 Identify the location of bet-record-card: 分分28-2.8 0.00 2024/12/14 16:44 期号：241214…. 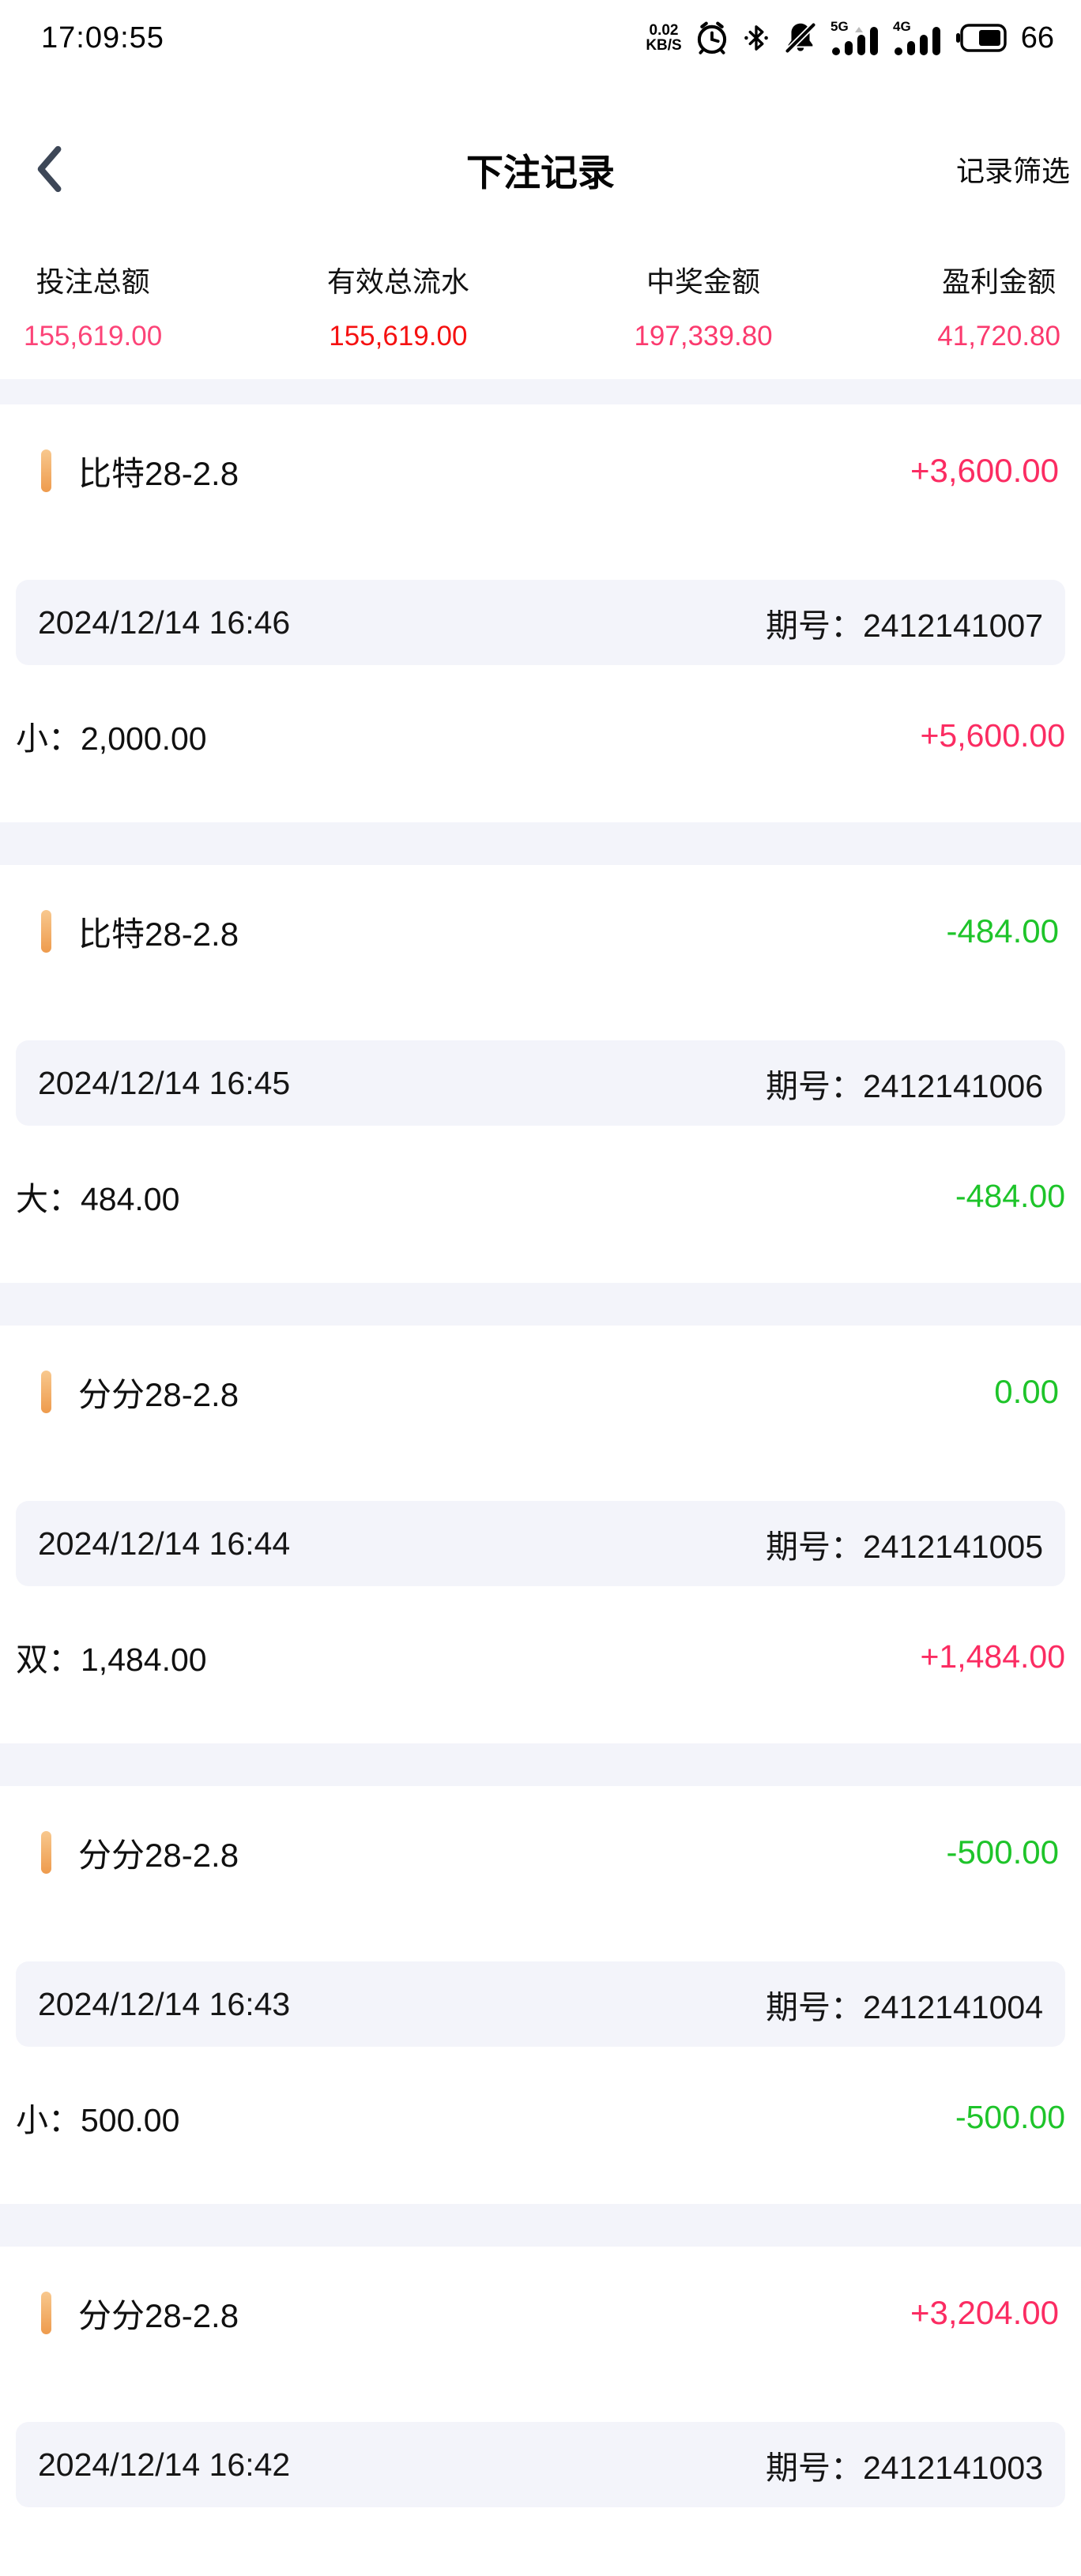
(540, 1557).